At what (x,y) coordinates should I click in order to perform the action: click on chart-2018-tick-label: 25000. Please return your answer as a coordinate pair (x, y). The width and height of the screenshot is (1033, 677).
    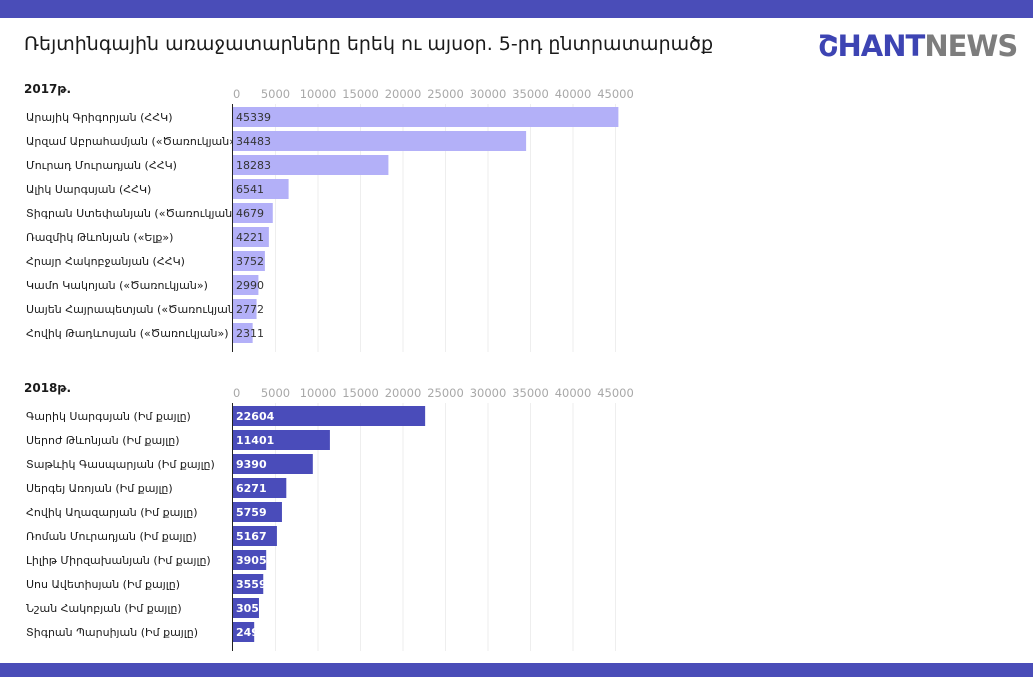
    Looking at the image, I should click on (445, 393).